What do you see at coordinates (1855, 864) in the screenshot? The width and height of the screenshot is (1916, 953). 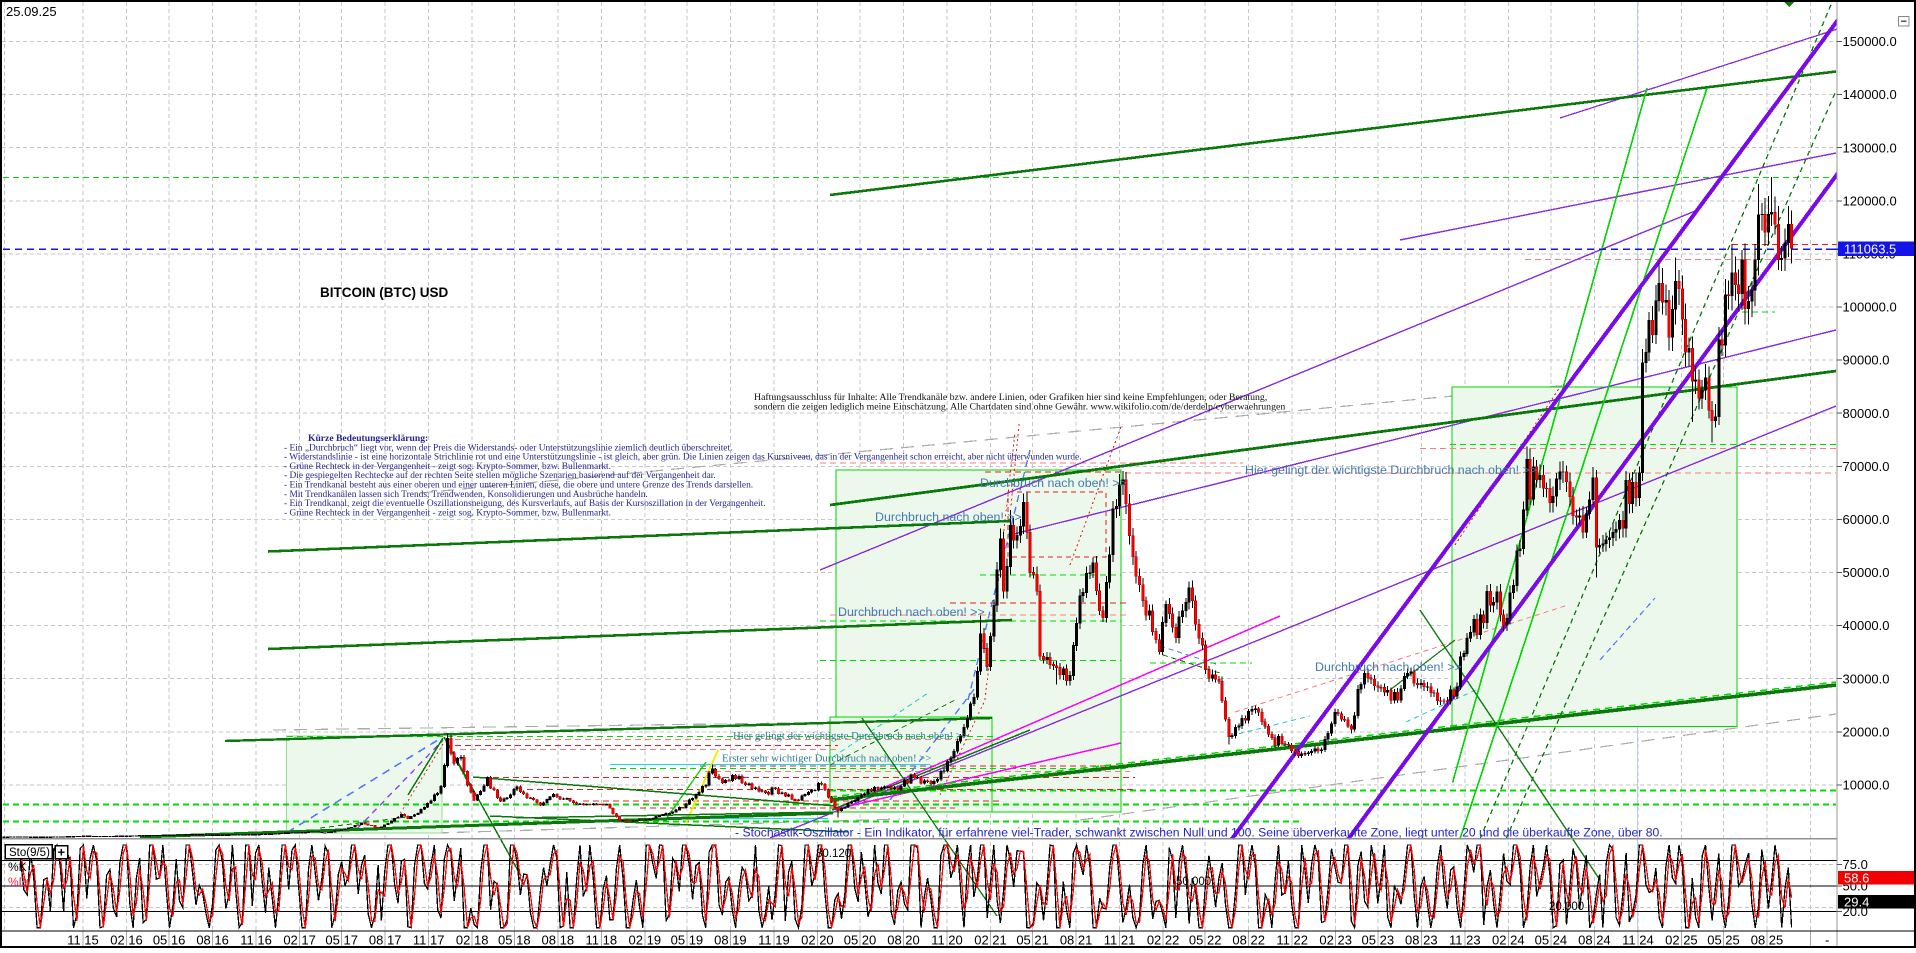 I see `svg-text: 75.0` at bounding box center [1855, 864].